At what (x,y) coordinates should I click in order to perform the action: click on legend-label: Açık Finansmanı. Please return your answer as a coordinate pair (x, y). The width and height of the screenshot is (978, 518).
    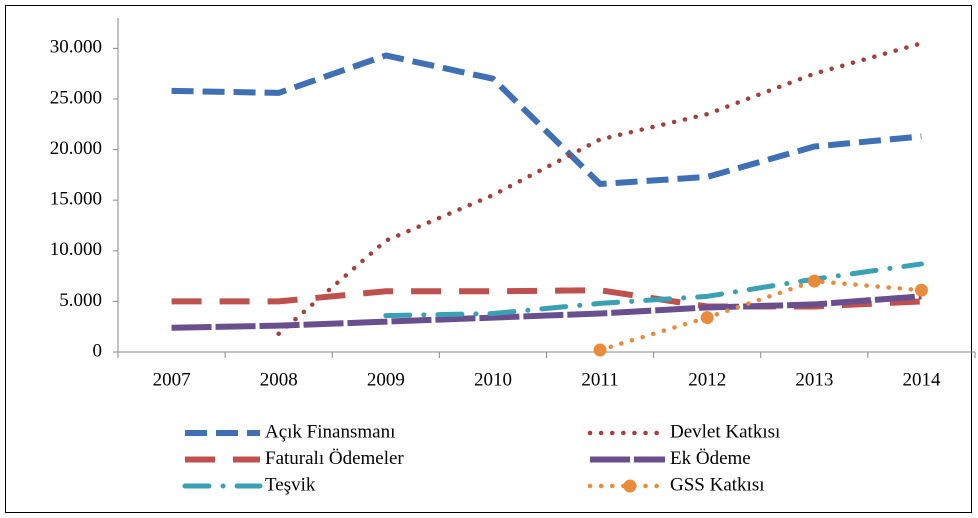
    Looking at the image, I should click on (330, 431).